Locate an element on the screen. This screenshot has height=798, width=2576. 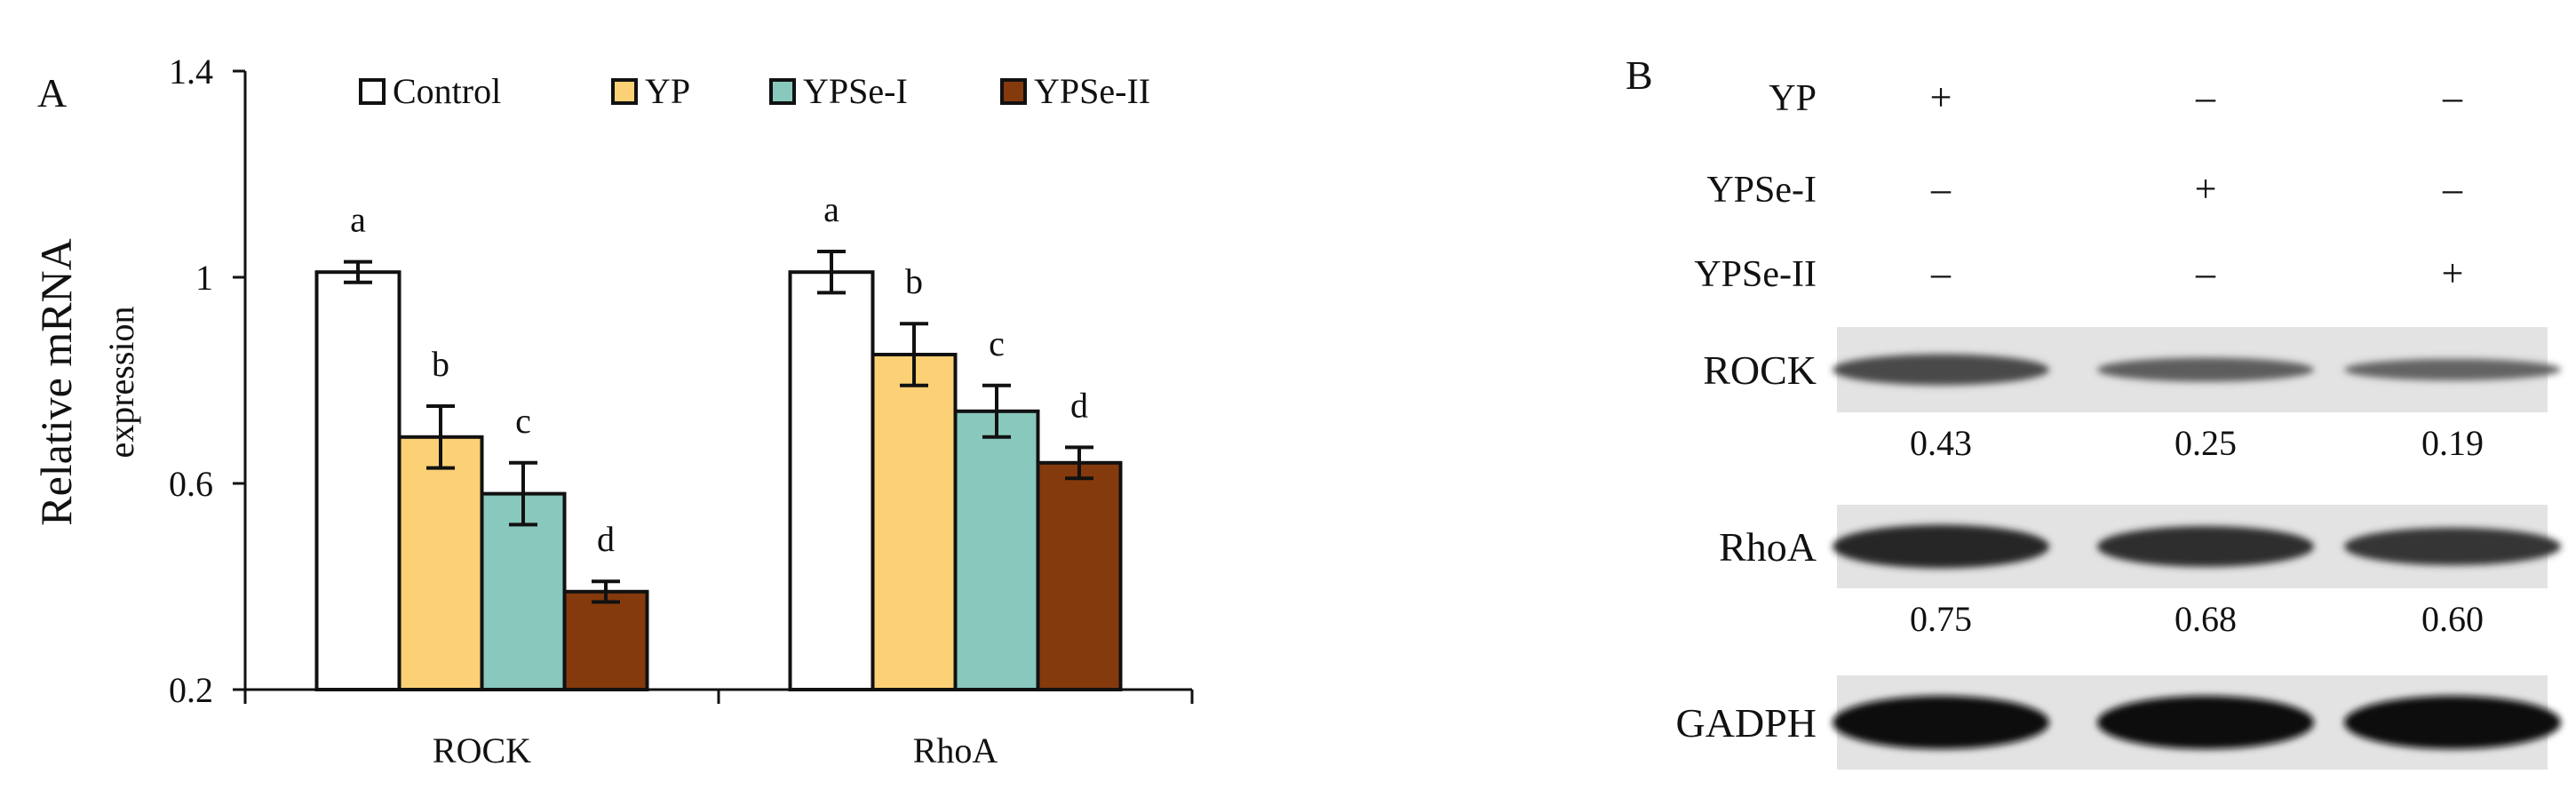
y-axis-title: Relative mRNA is located at coordinates (56, 382).